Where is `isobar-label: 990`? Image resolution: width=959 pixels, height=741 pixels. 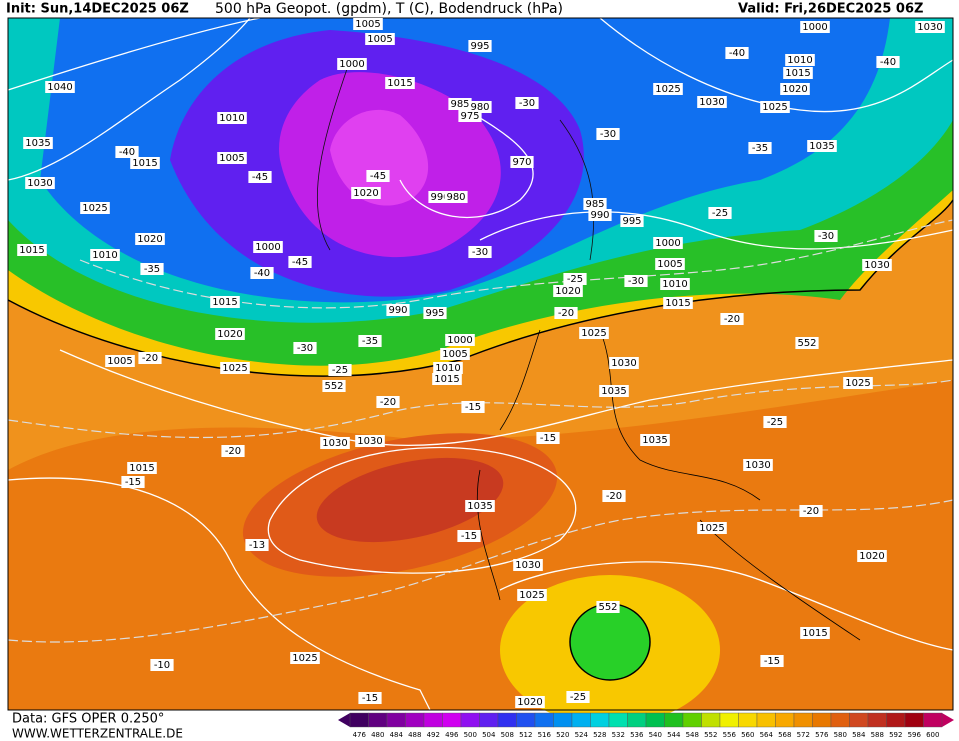
isobar-label: 990 is located at coordinates (599, 215).